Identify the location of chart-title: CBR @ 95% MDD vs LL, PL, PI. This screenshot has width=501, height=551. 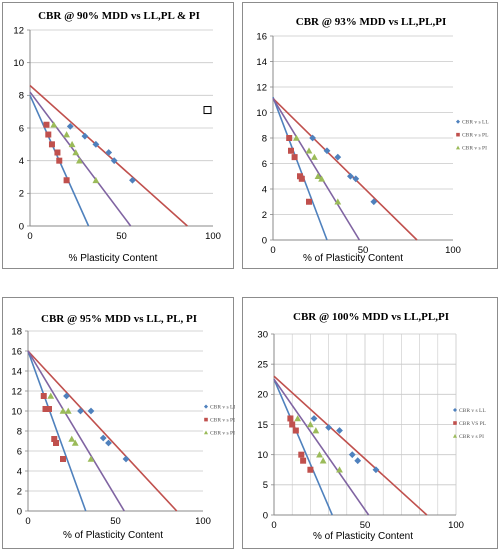
(119, 319).